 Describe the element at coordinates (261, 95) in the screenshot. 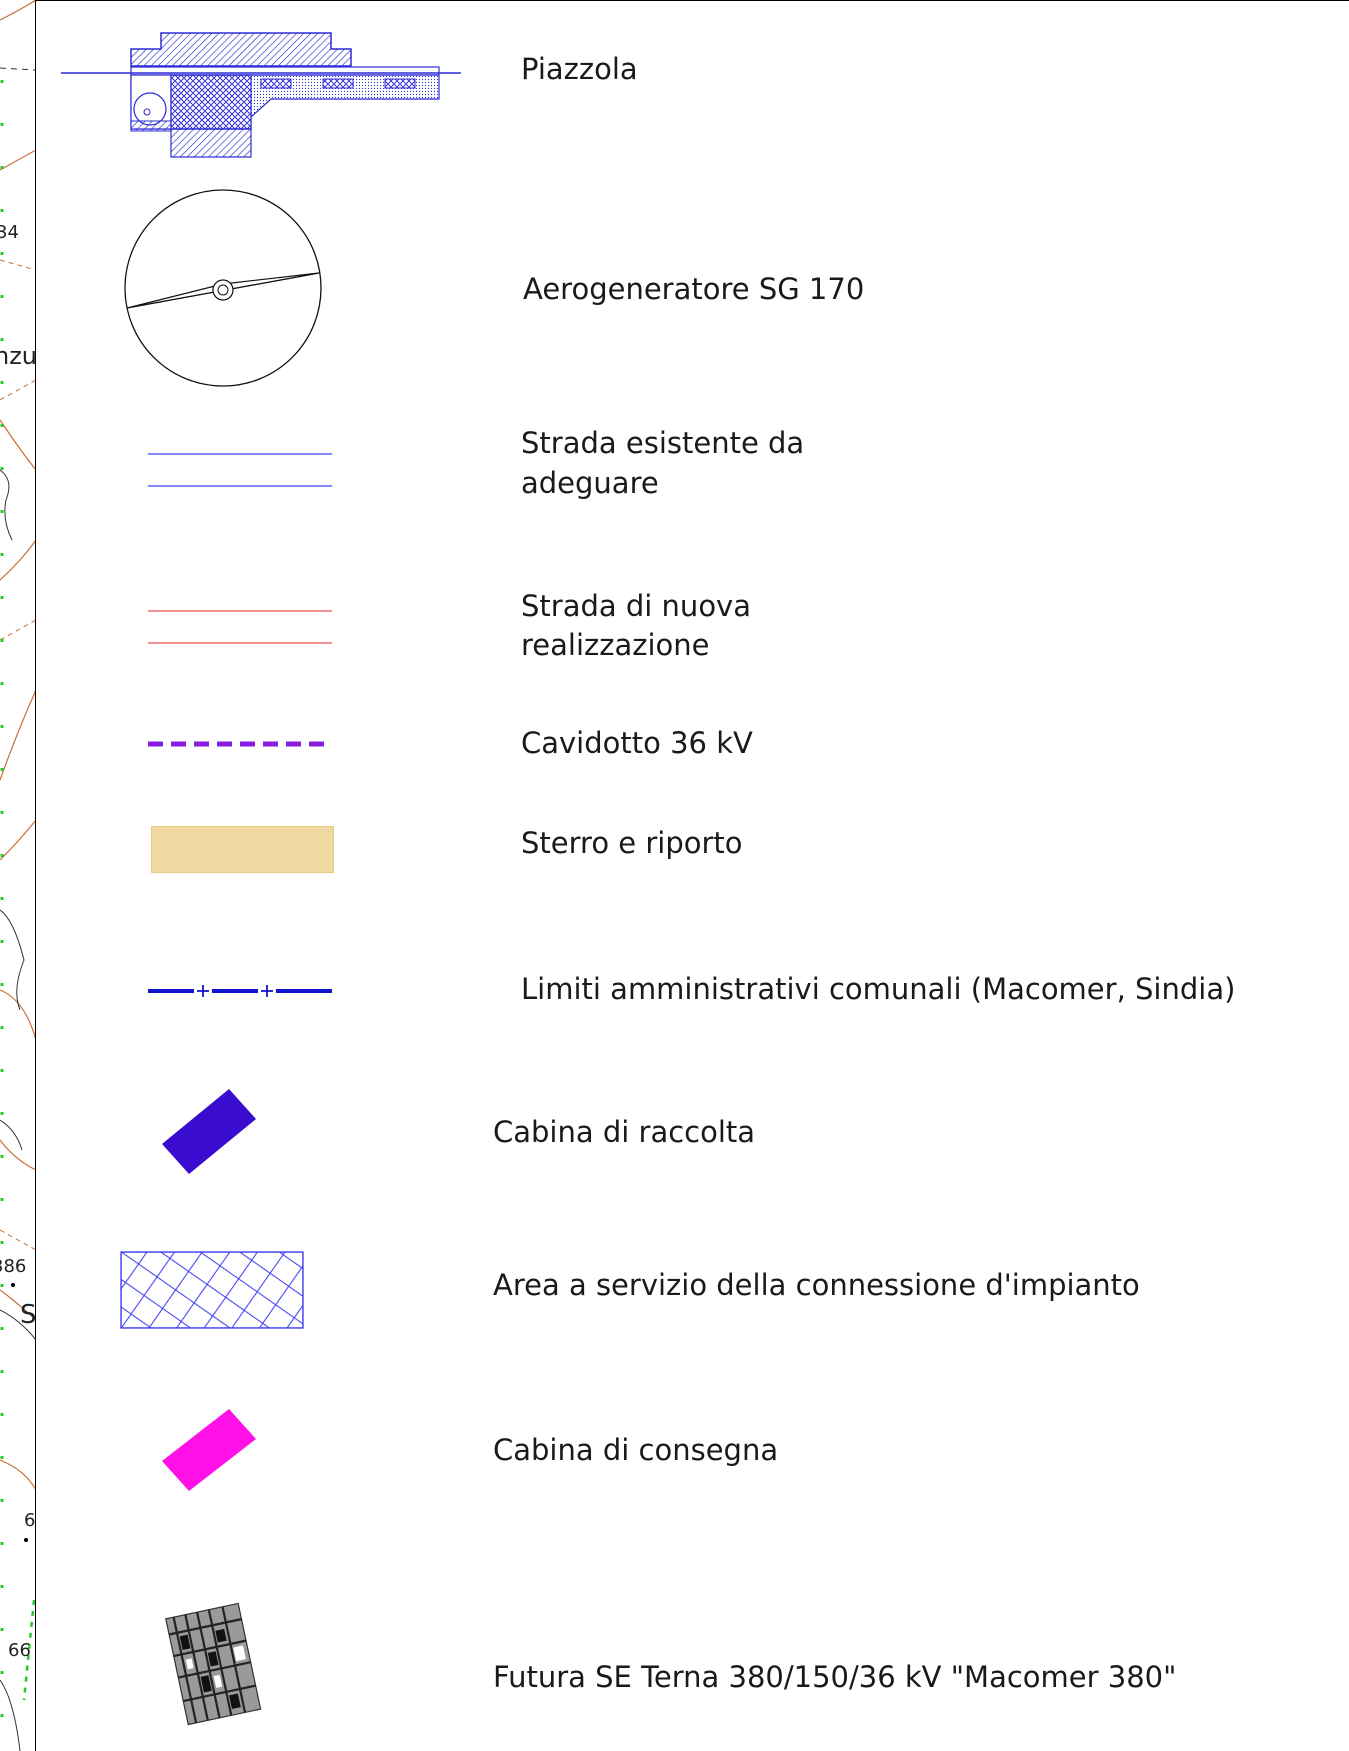

I see `piazzola-symbol-icon` at that location.